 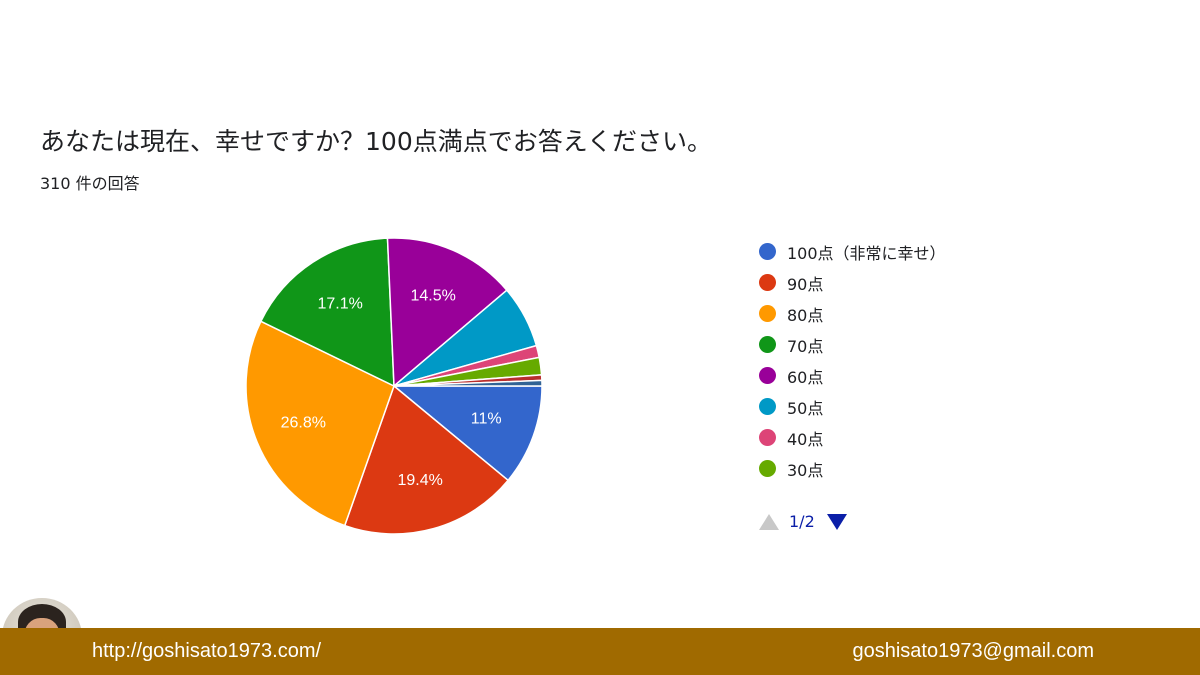 What do you see at coordinates (852, 375) in the screenshot?
I see `legend-item: 60点` at bounding box center [852, 375].